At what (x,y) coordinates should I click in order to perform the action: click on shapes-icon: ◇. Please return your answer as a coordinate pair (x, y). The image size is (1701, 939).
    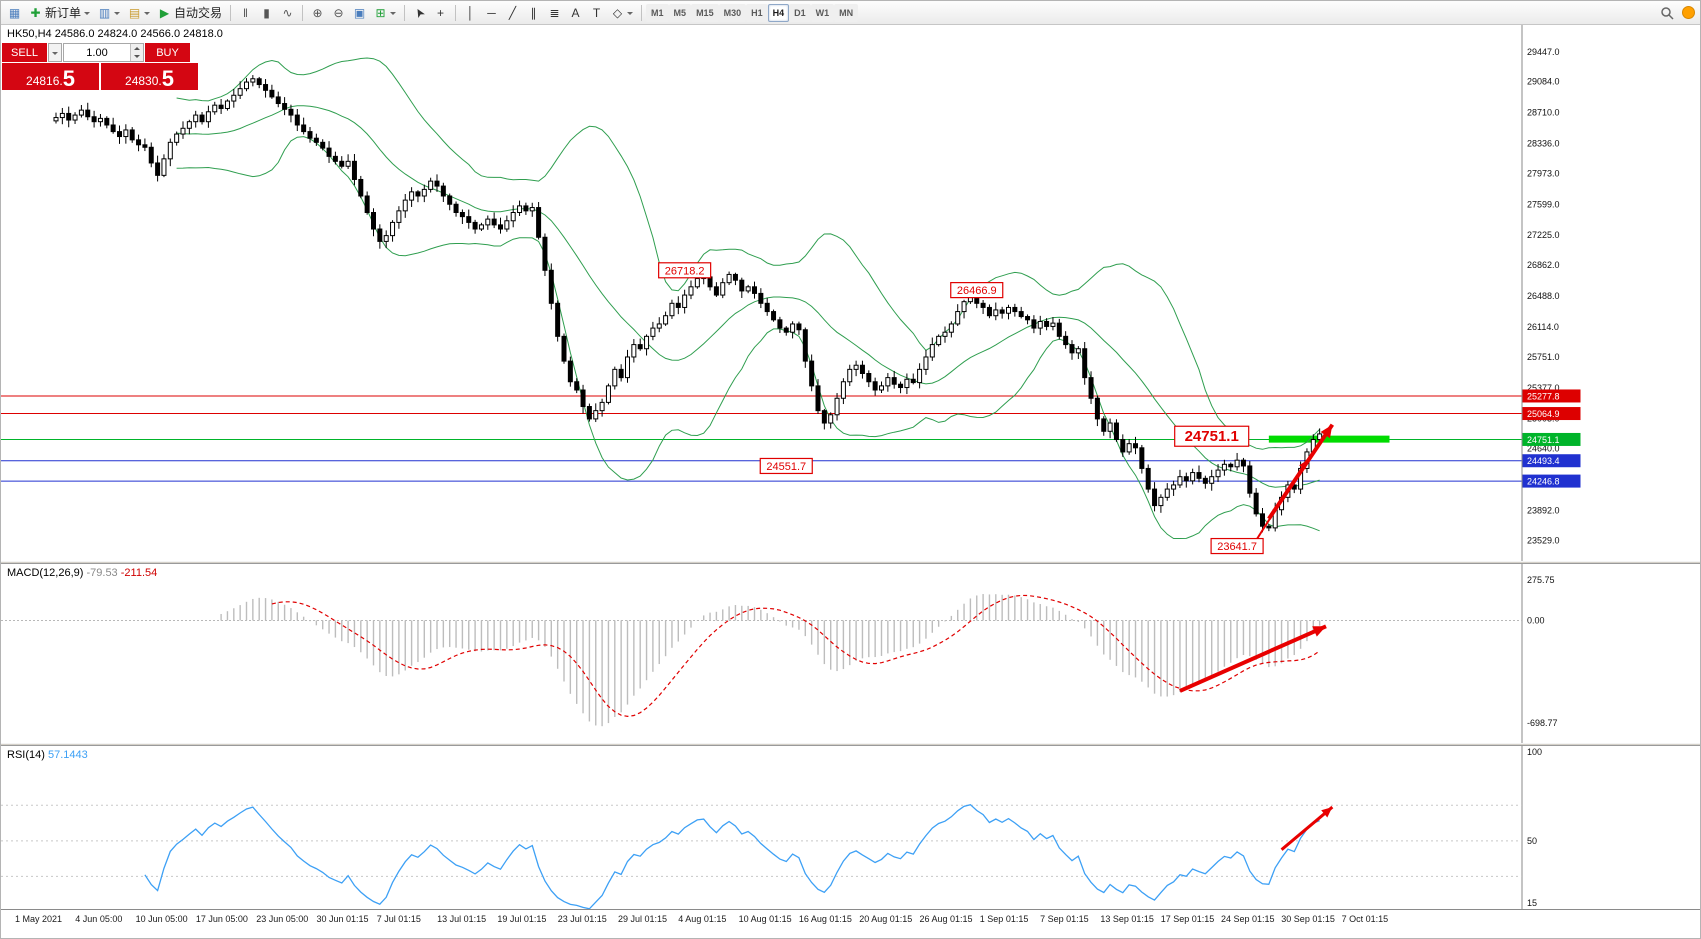
    Looking at the image, I should click on (622, 13).